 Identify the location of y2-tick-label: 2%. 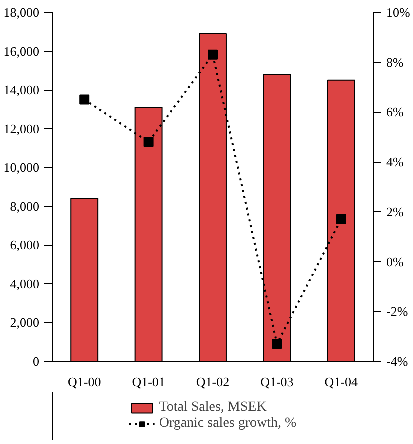
(395, 212).